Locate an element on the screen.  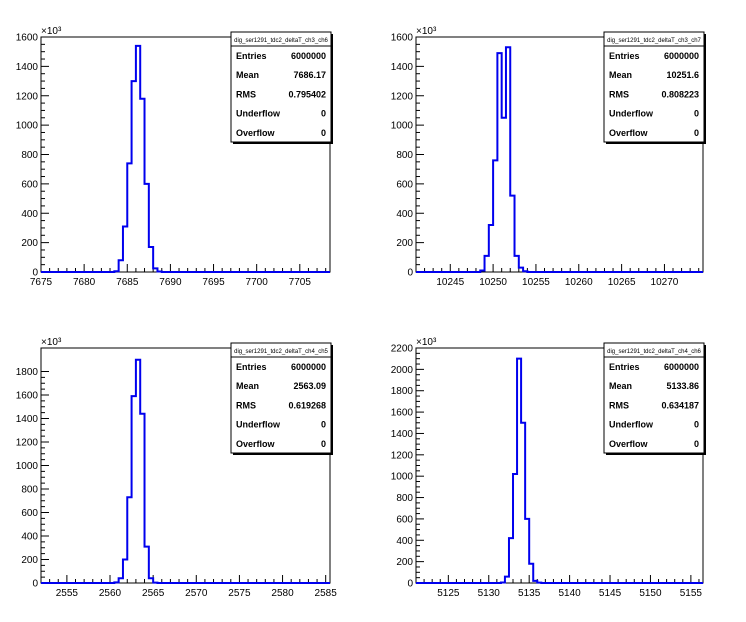
x-tick-label: 10265 is located at coordinates (622, 282).